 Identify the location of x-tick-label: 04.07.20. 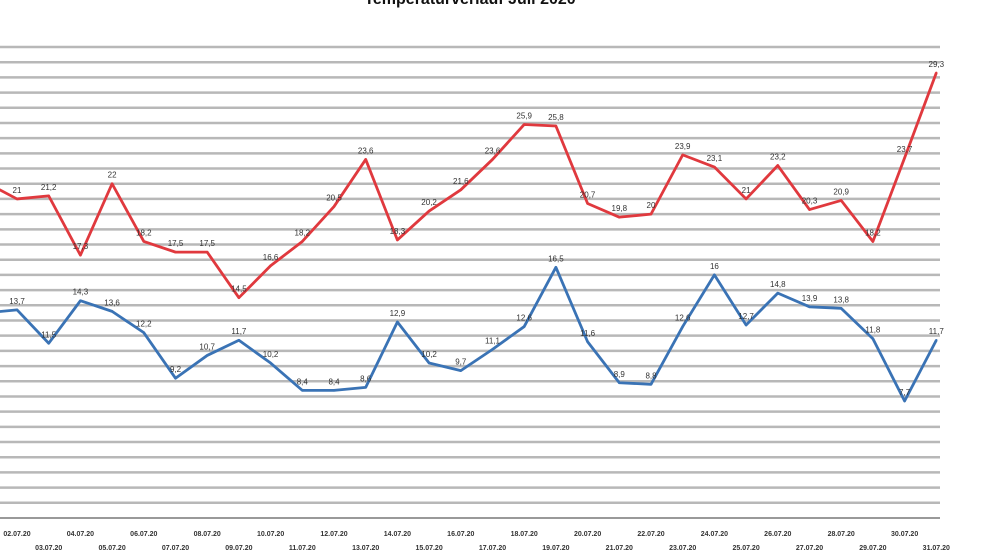
(80, 534).